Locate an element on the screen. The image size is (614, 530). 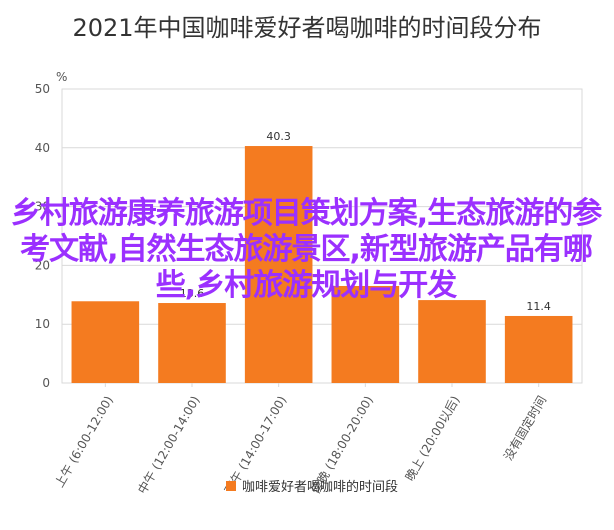
x-tick-label: 中午 (12:00-14:00) is located at coordinates (168, 444).